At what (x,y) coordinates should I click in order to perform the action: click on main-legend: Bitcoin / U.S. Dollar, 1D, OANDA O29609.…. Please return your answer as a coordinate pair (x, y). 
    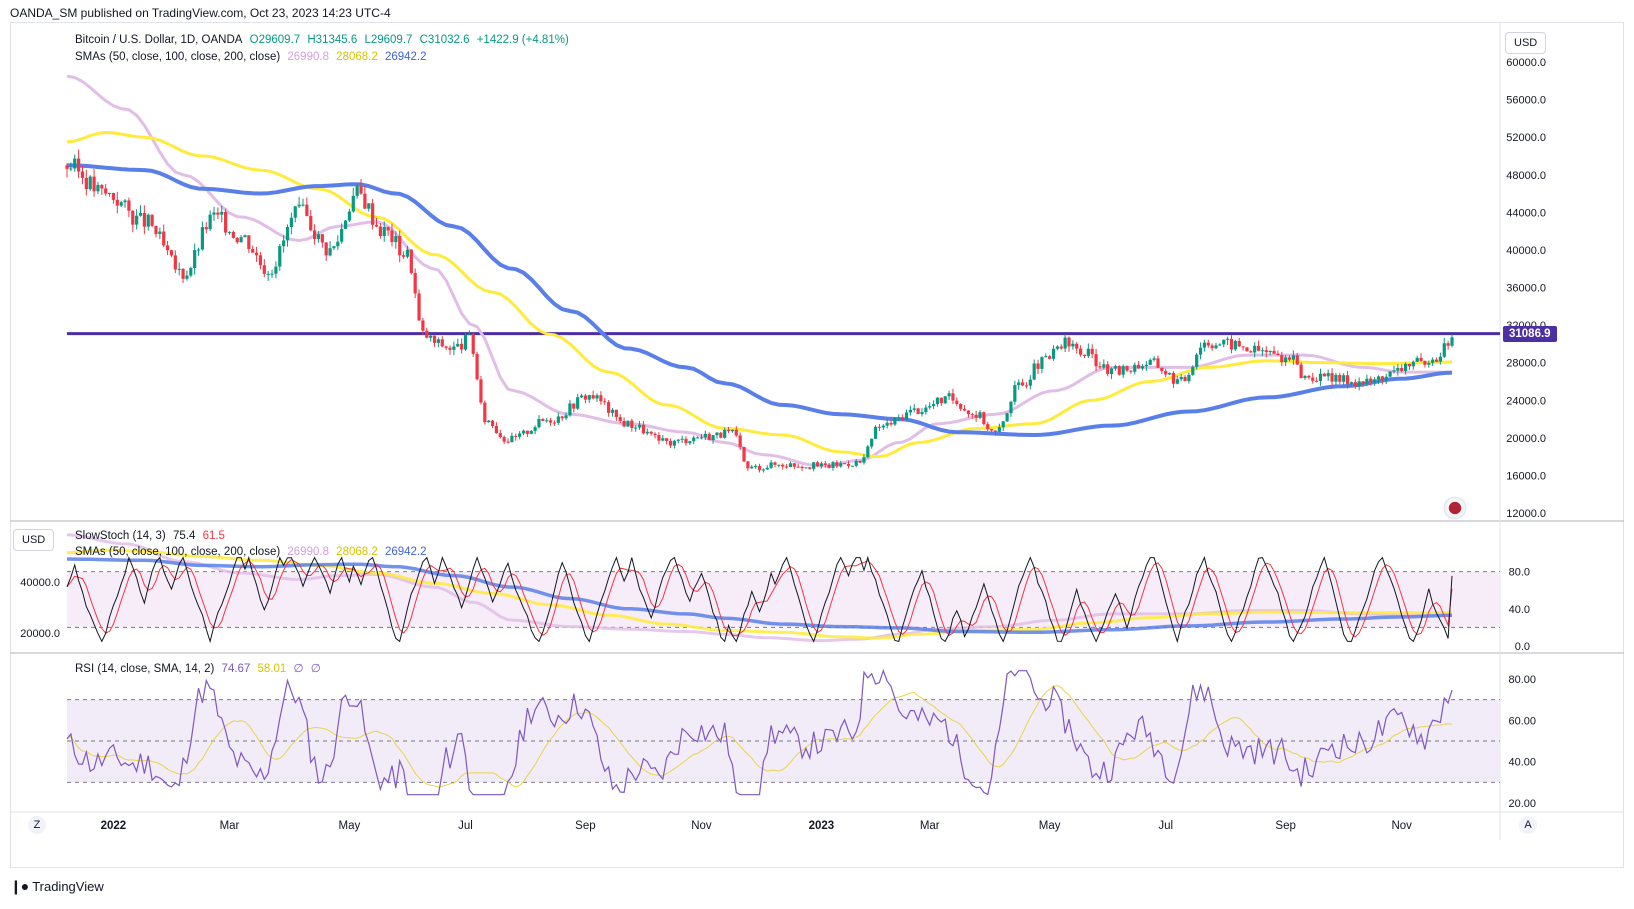
    Looking at the image, I should click on (324, 40).